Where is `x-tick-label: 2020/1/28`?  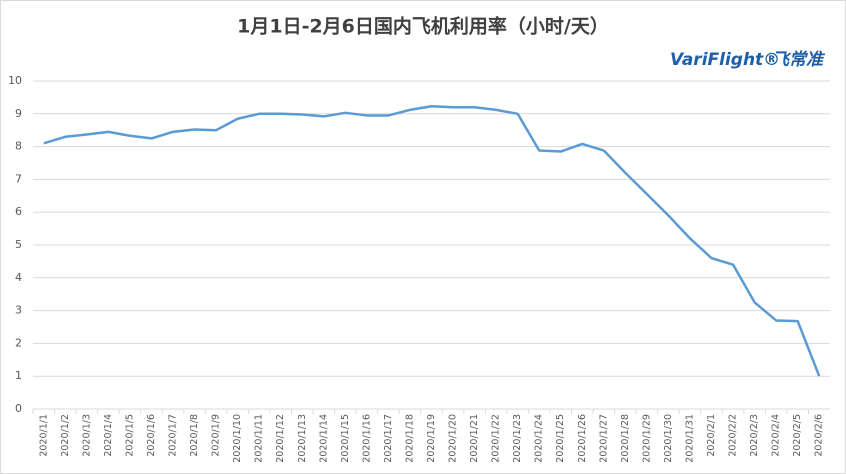 x-tick-label: 2020/1/28 is located at coordinates (625, 438).